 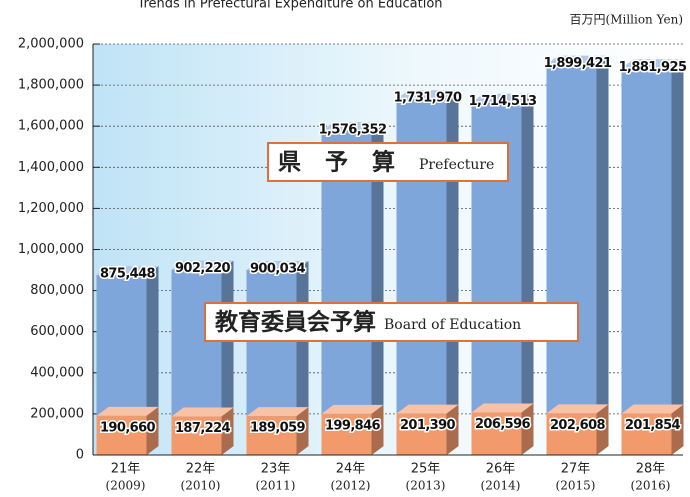 I want to click on y-tick-label: 1,800,000, so click(x=51, y=85).